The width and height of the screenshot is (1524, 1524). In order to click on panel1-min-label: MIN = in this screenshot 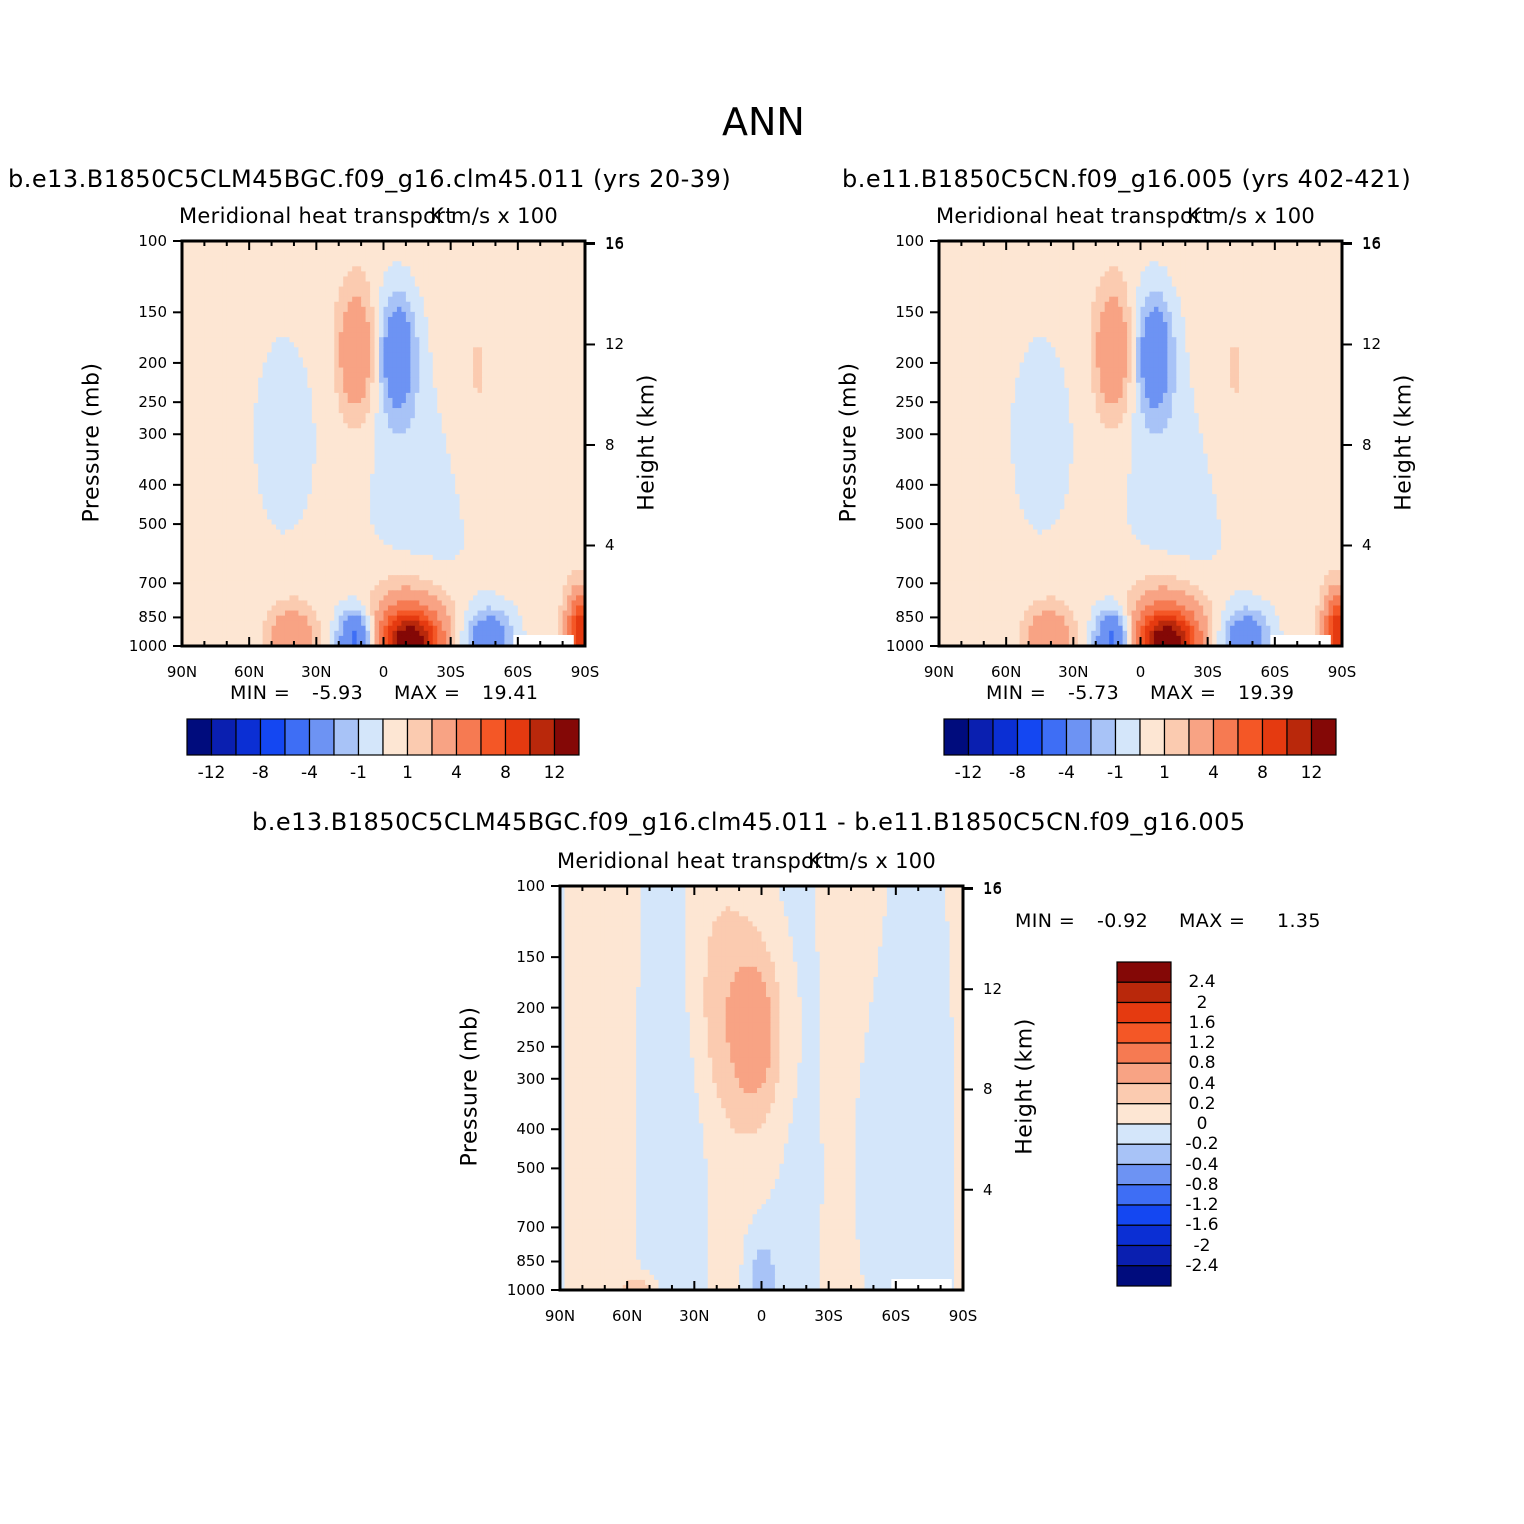, I will do `click(260, 693)`.